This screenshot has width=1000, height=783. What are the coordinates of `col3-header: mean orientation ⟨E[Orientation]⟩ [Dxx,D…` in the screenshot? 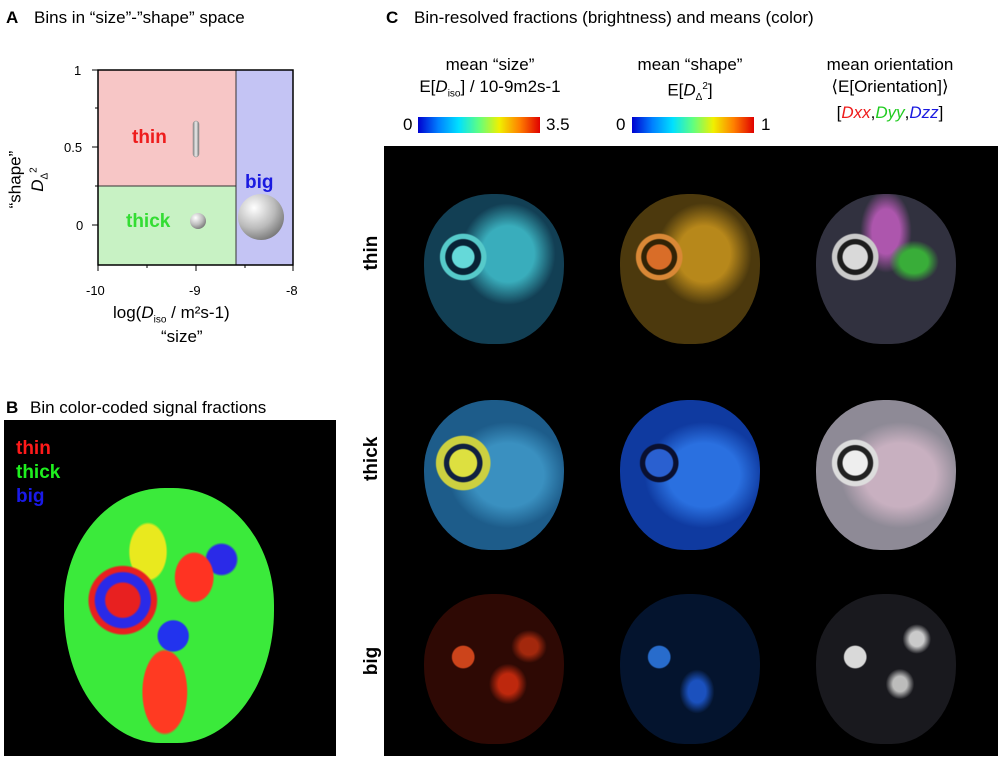 It's located at (890, 89).